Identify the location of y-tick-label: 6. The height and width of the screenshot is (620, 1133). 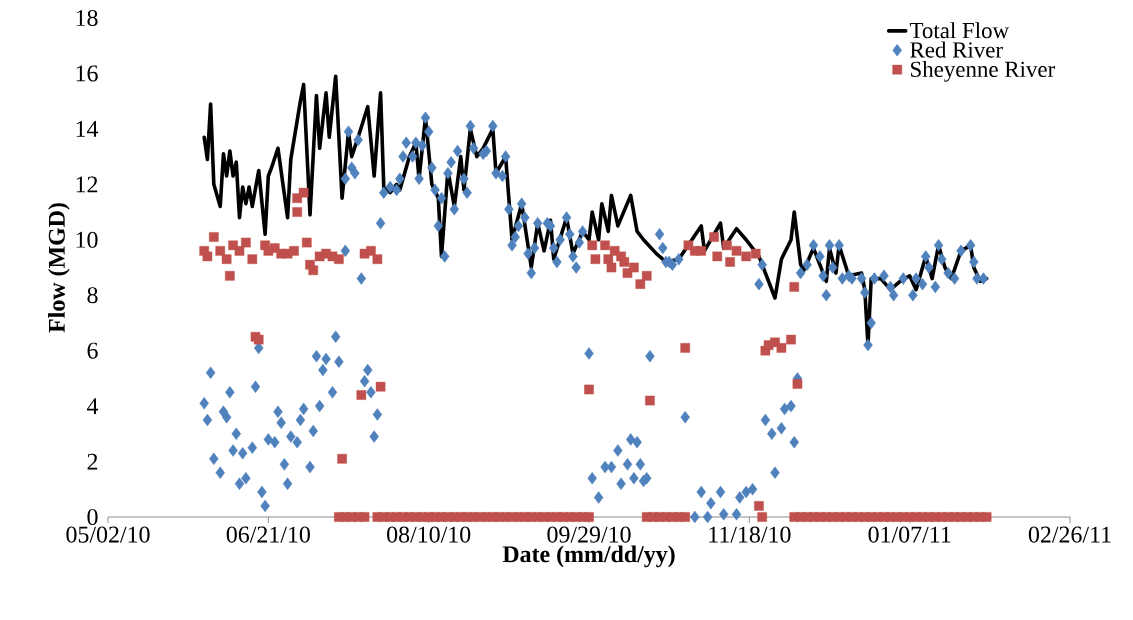
(92, 350).